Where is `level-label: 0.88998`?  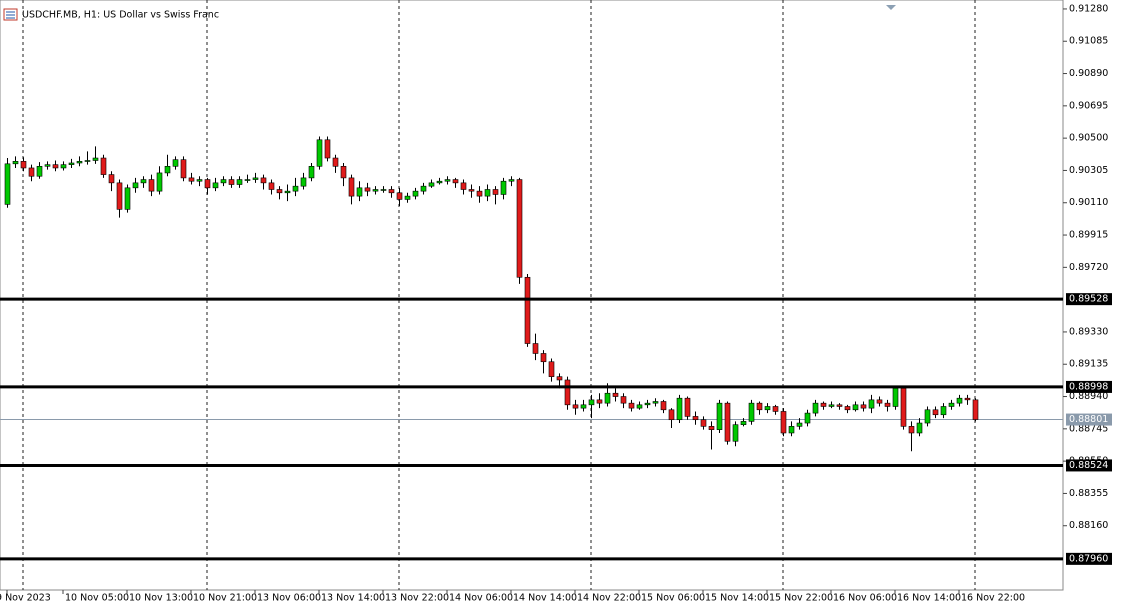
level-label: 0.88998 is located at coordinates (1088, 386).